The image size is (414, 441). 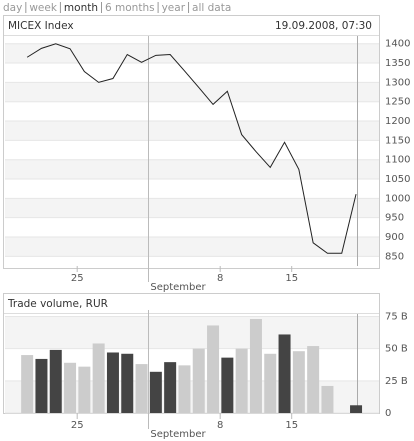 What do you see at coordinates (397, 44) in the screenshot?
I see `y-tick-label: 1400` at bounding box center [397, 44].